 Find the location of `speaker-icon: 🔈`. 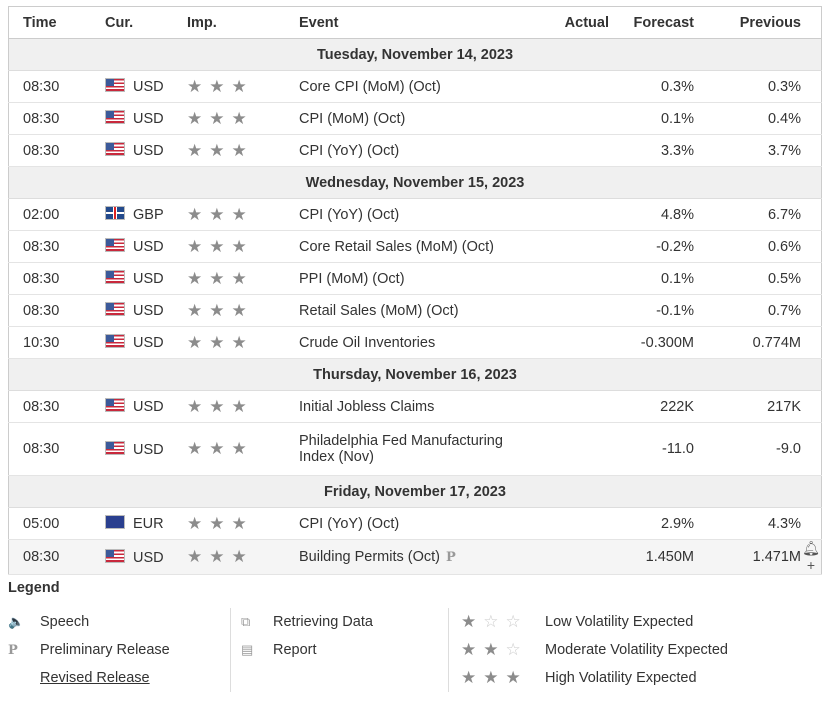

speaker-icon: 🔈 is located at coordinates (16, 621).